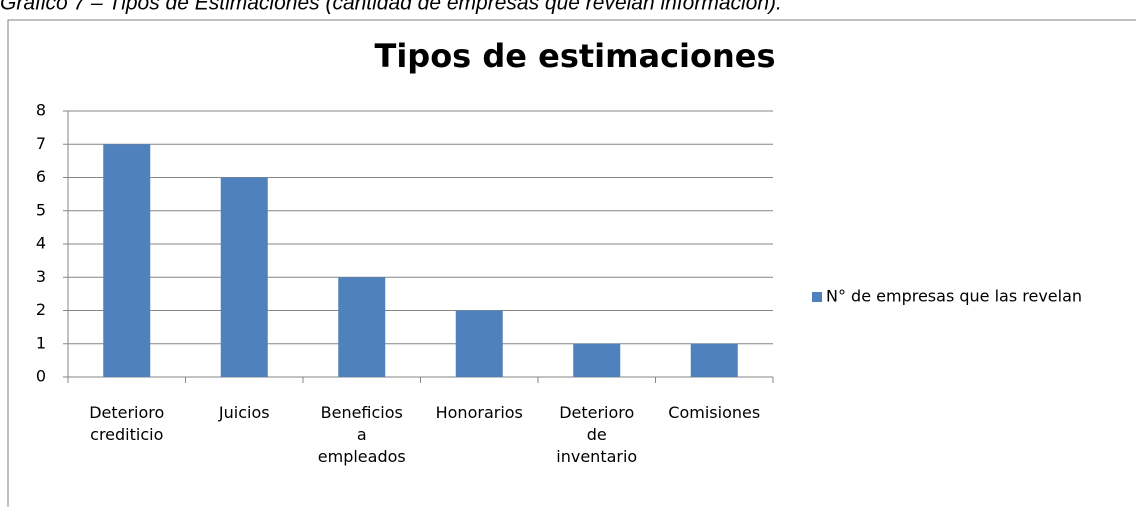 This screenshot has height=507, width=1136. Describe the element at coordinates (41, 376) in the screenshot. I see `y-tick-label: 0` at that location.